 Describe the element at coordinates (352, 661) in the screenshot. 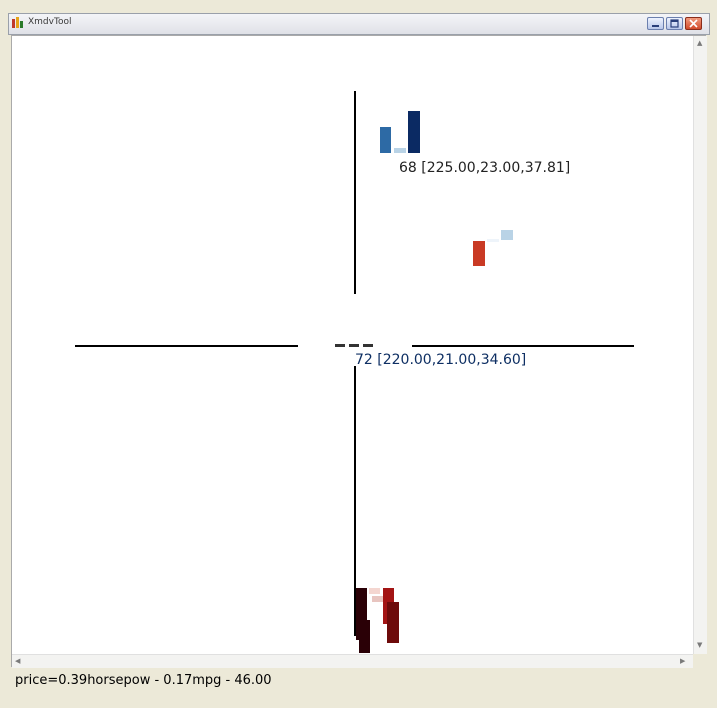

I see `horizontal-scrollbar: ◀ ▶` at that location.